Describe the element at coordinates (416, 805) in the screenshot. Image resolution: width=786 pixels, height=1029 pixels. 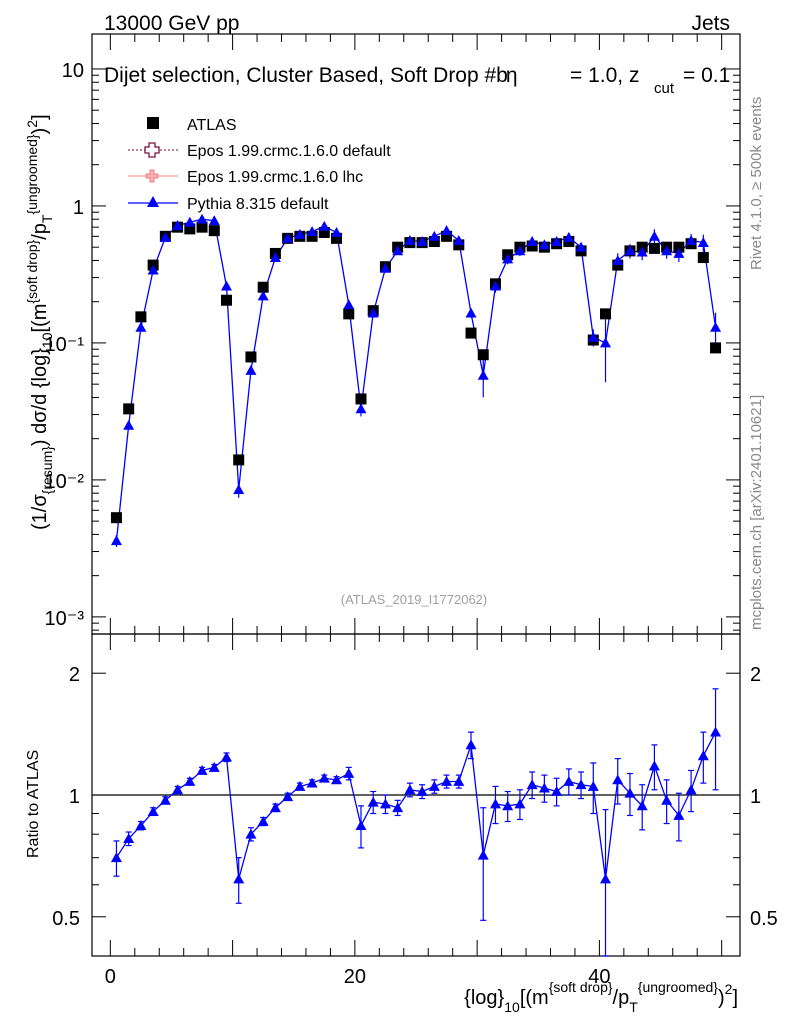
I see `ratio-line` at that location.